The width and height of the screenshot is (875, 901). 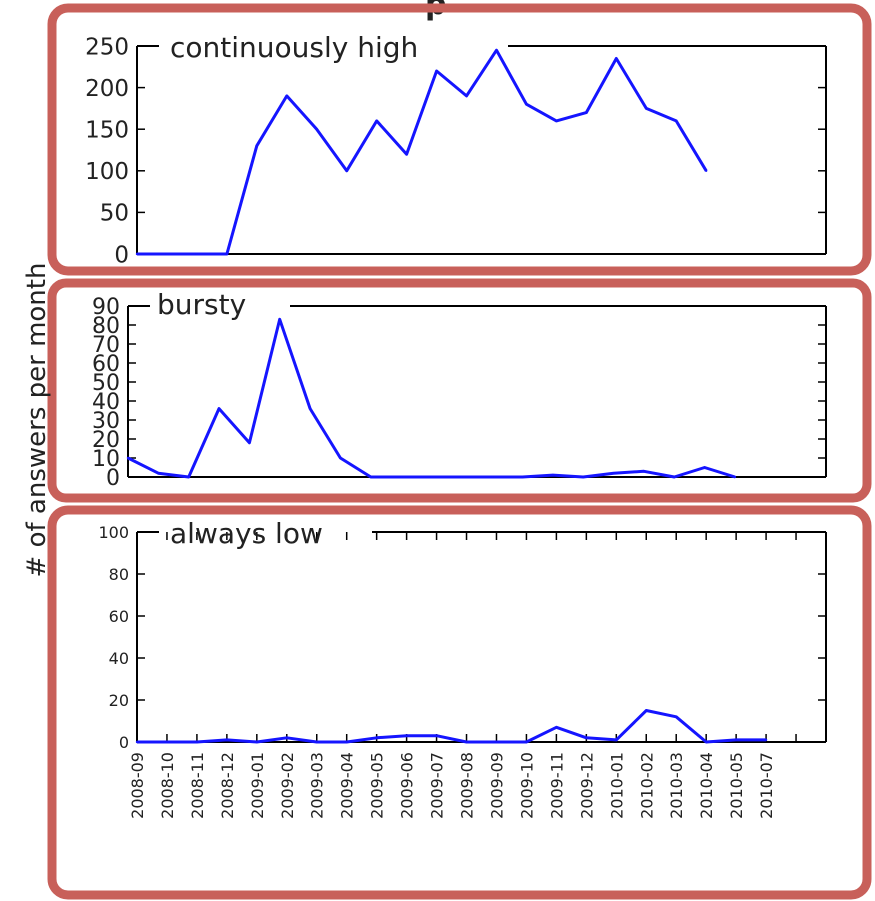 I want to click on x-tick-label: 2010-04, so click(x=706, y=785).